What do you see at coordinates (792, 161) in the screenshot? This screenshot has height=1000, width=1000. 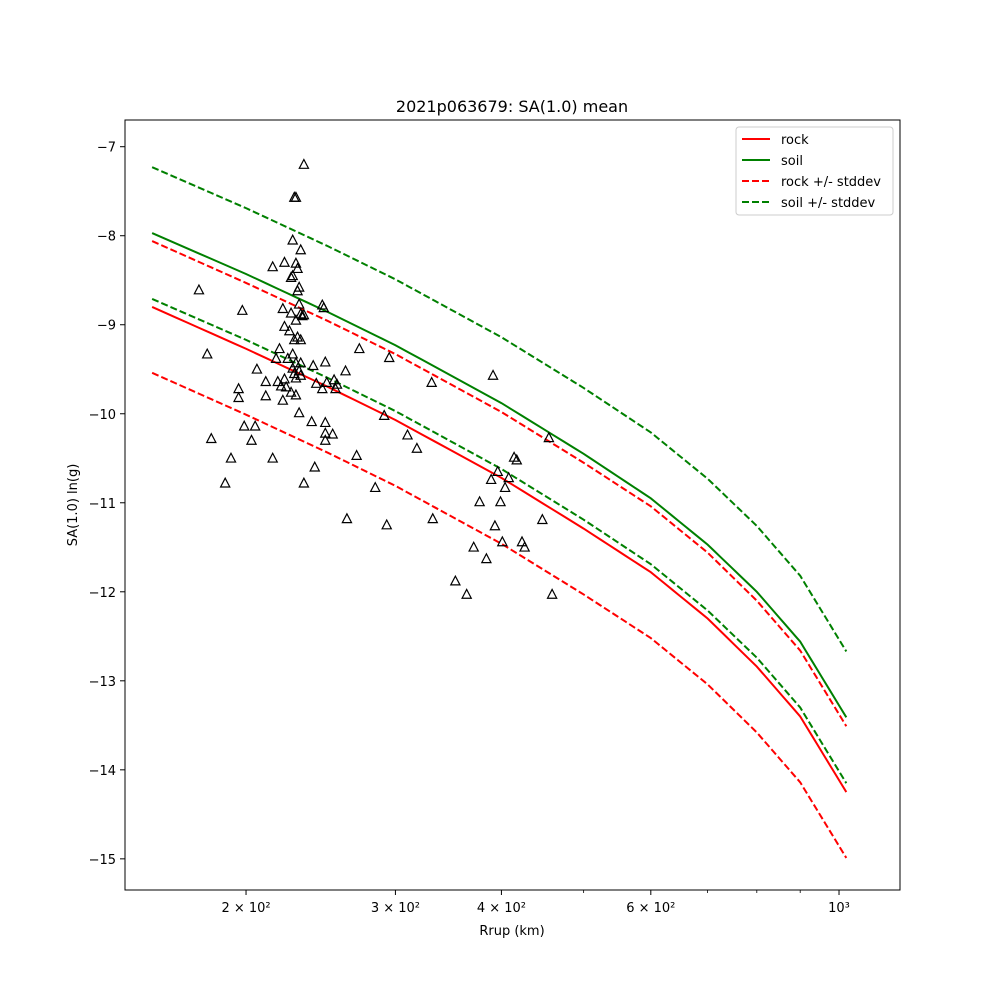 I see `legend-label-1: soil` at bounding box center [792, 161].